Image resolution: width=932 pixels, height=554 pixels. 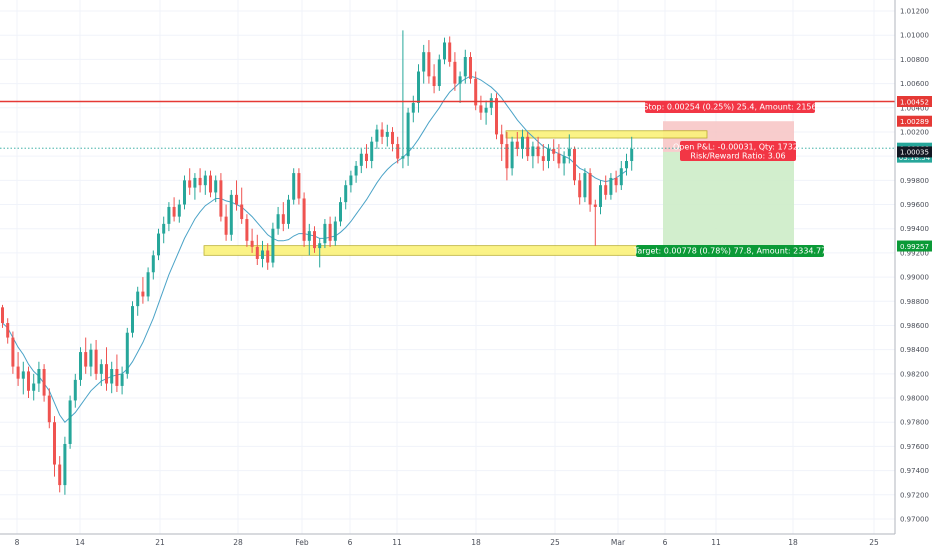 I want to click on y-tick-label: 1.00800, so click(x=914, y=60).